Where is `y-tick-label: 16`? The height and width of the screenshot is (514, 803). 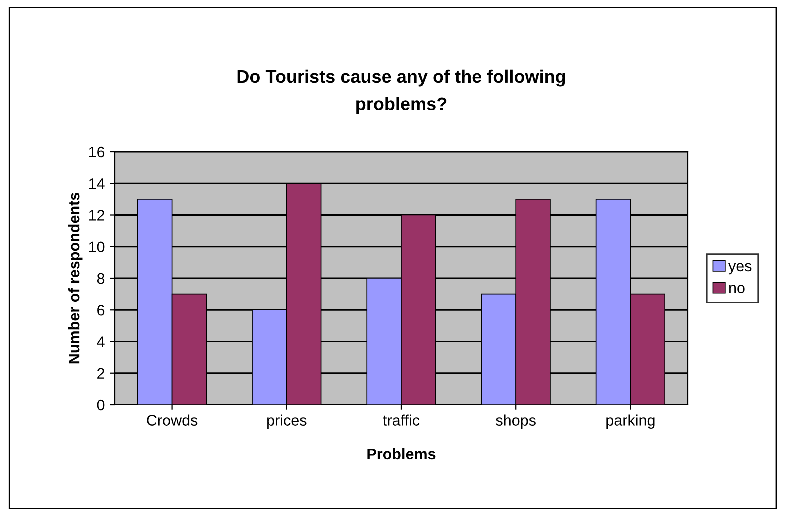 y-tick-label: 16 is located at coordinates (97, 152).